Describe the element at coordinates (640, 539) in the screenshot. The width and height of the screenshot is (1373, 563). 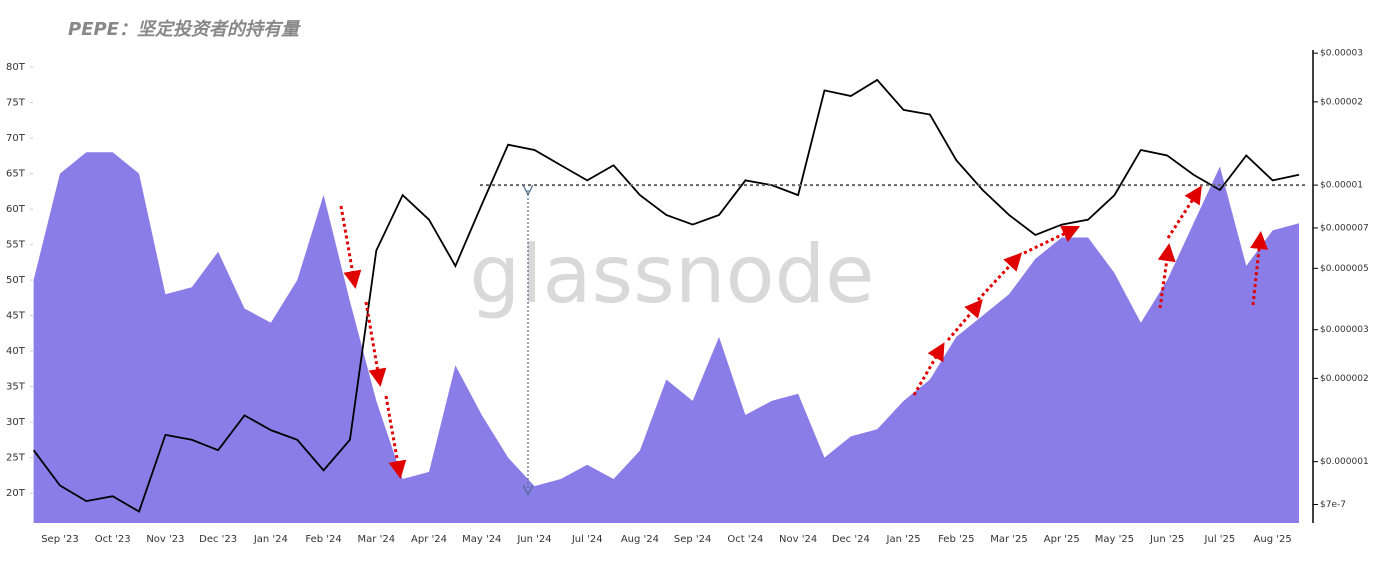
I see `x-tick-label: Aug '24` at that location.